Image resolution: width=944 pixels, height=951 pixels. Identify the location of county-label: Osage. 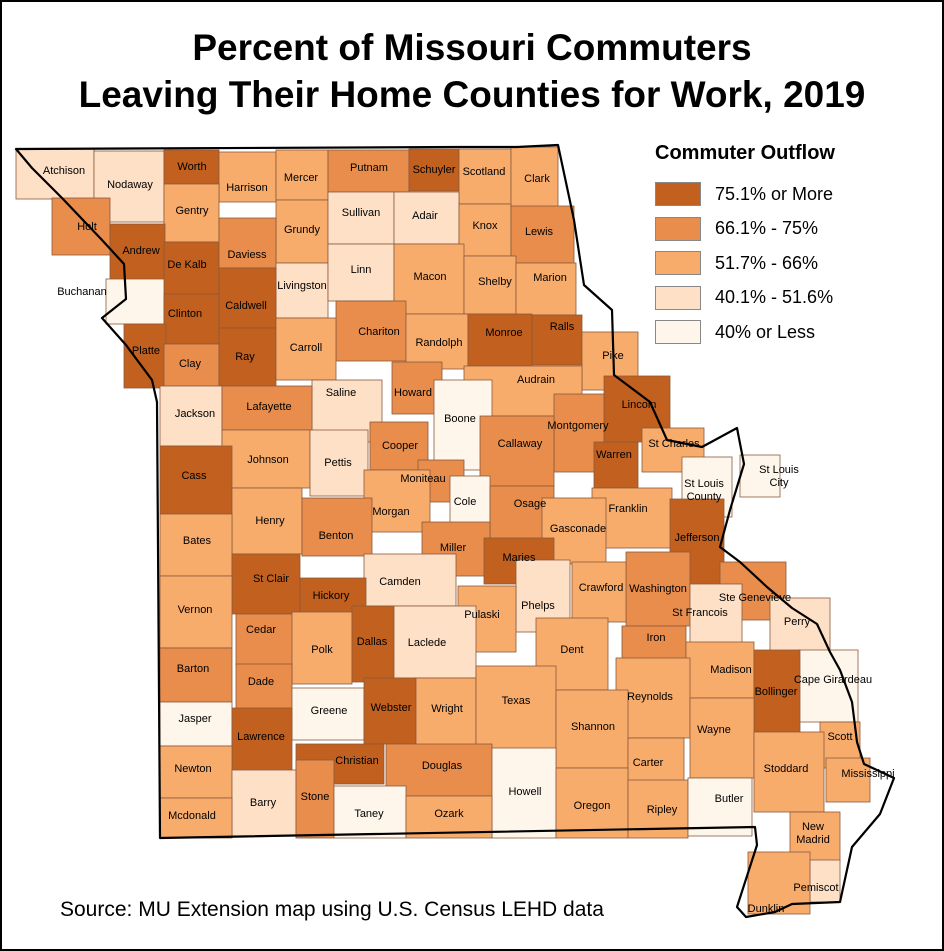
(530, 504).